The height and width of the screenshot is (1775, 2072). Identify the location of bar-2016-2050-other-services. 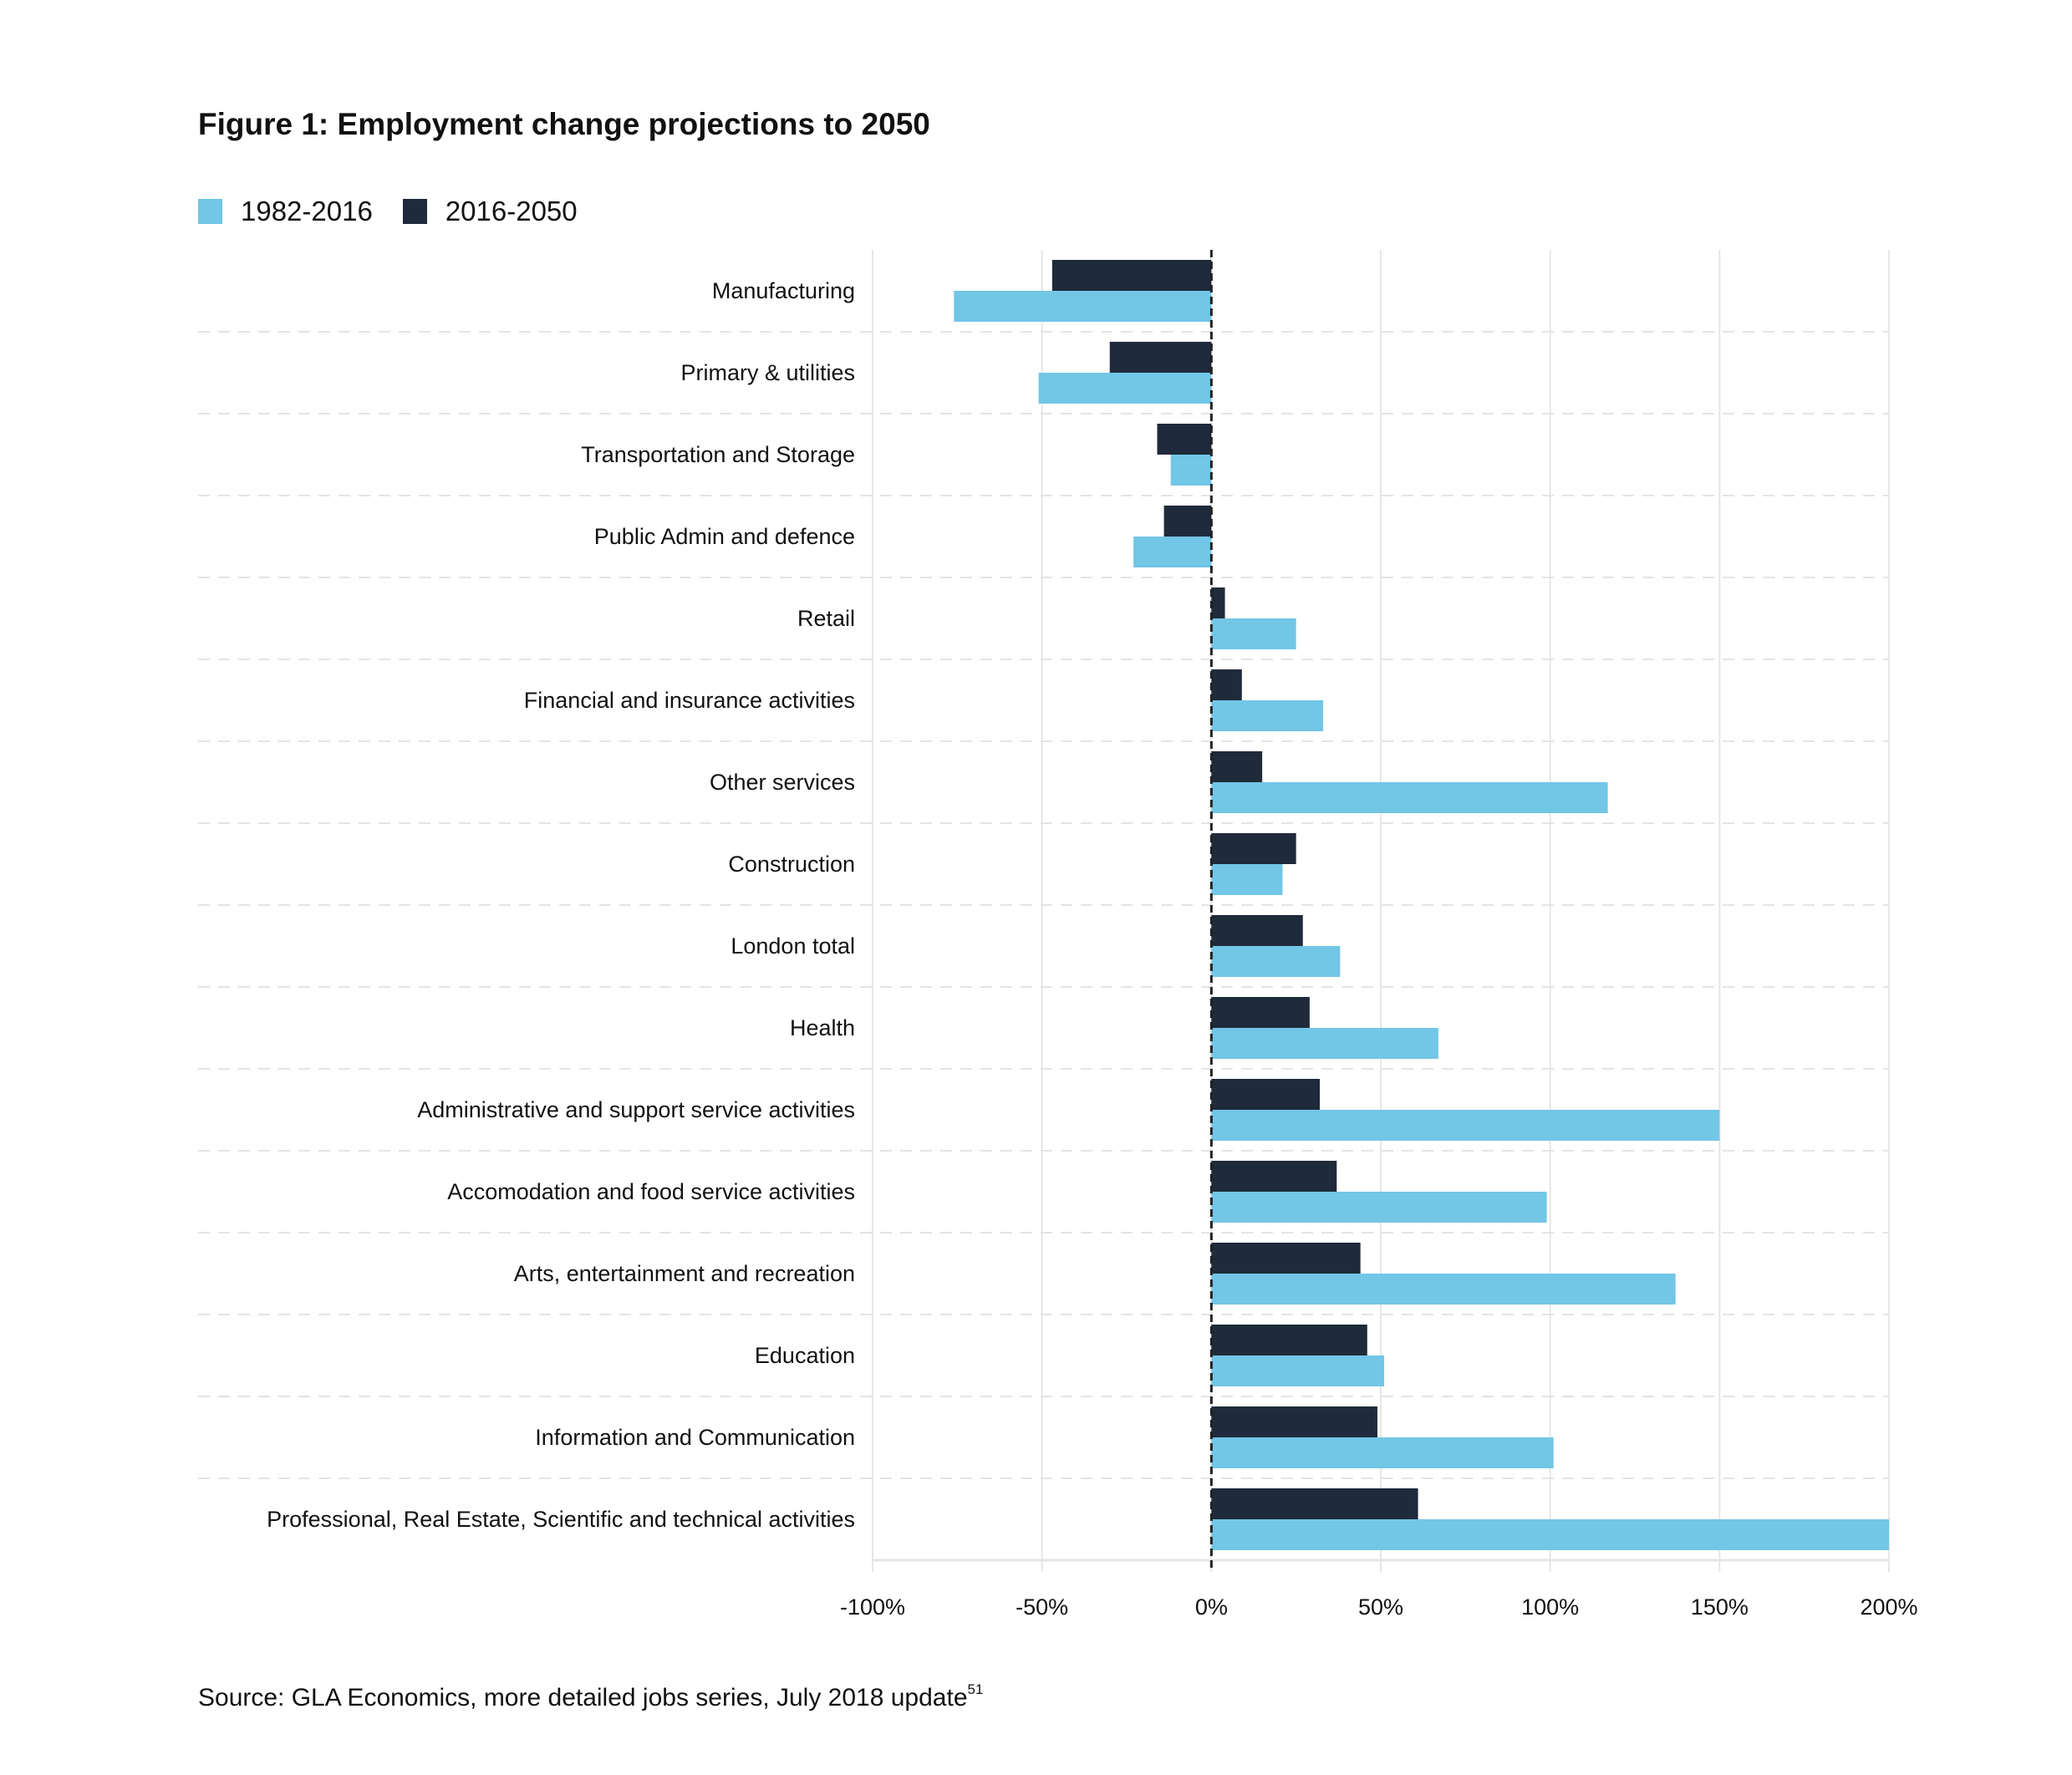
(1237, 766).